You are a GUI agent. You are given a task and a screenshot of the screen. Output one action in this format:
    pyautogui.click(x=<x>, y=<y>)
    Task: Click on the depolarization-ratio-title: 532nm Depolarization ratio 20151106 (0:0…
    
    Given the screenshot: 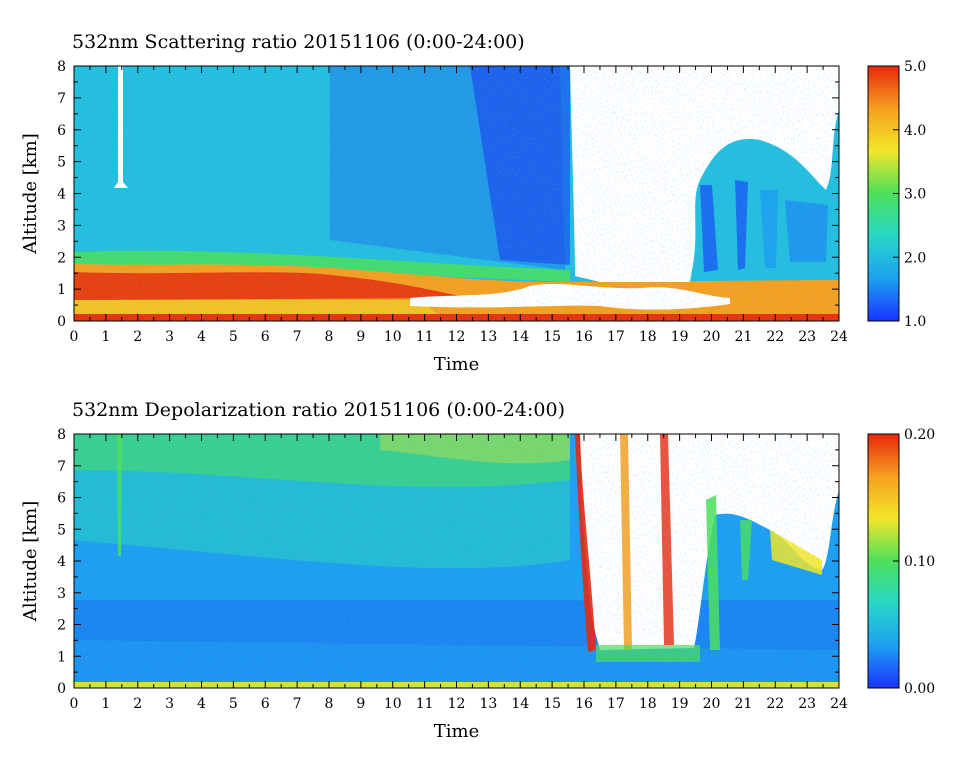 What is the action you would take?
    pyautogui.click(x=318, y=410)
    